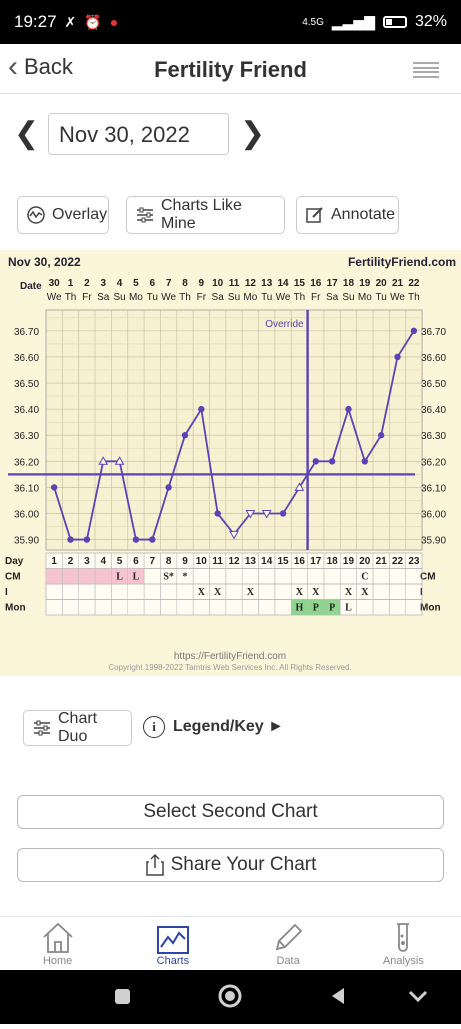 The height and width of the screenshot is (1029, 461). I want to click on y-tick-right: 36.30, so click(433, 436).